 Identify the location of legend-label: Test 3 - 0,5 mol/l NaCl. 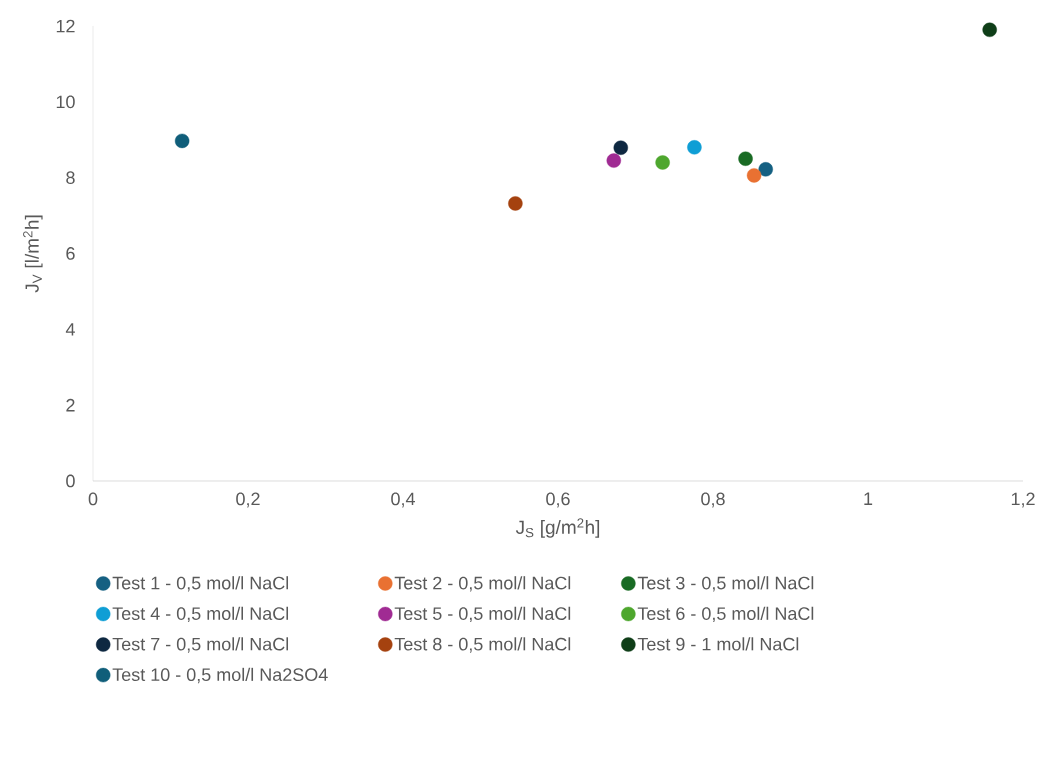
(725, 584).